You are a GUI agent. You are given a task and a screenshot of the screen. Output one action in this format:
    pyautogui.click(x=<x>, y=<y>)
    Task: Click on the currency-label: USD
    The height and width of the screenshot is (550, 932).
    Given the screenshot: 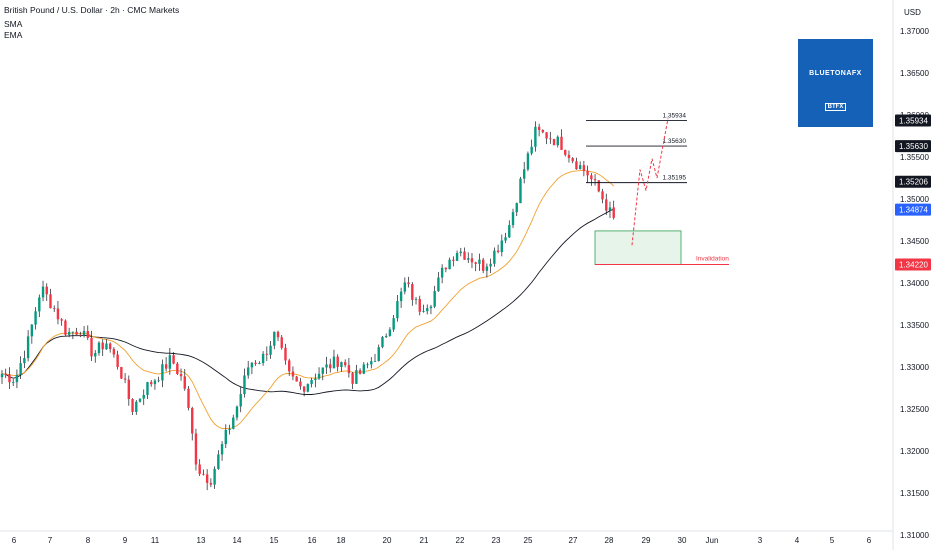 What is the action you would take?
    pyautogui.click(x=912, y=12)
    